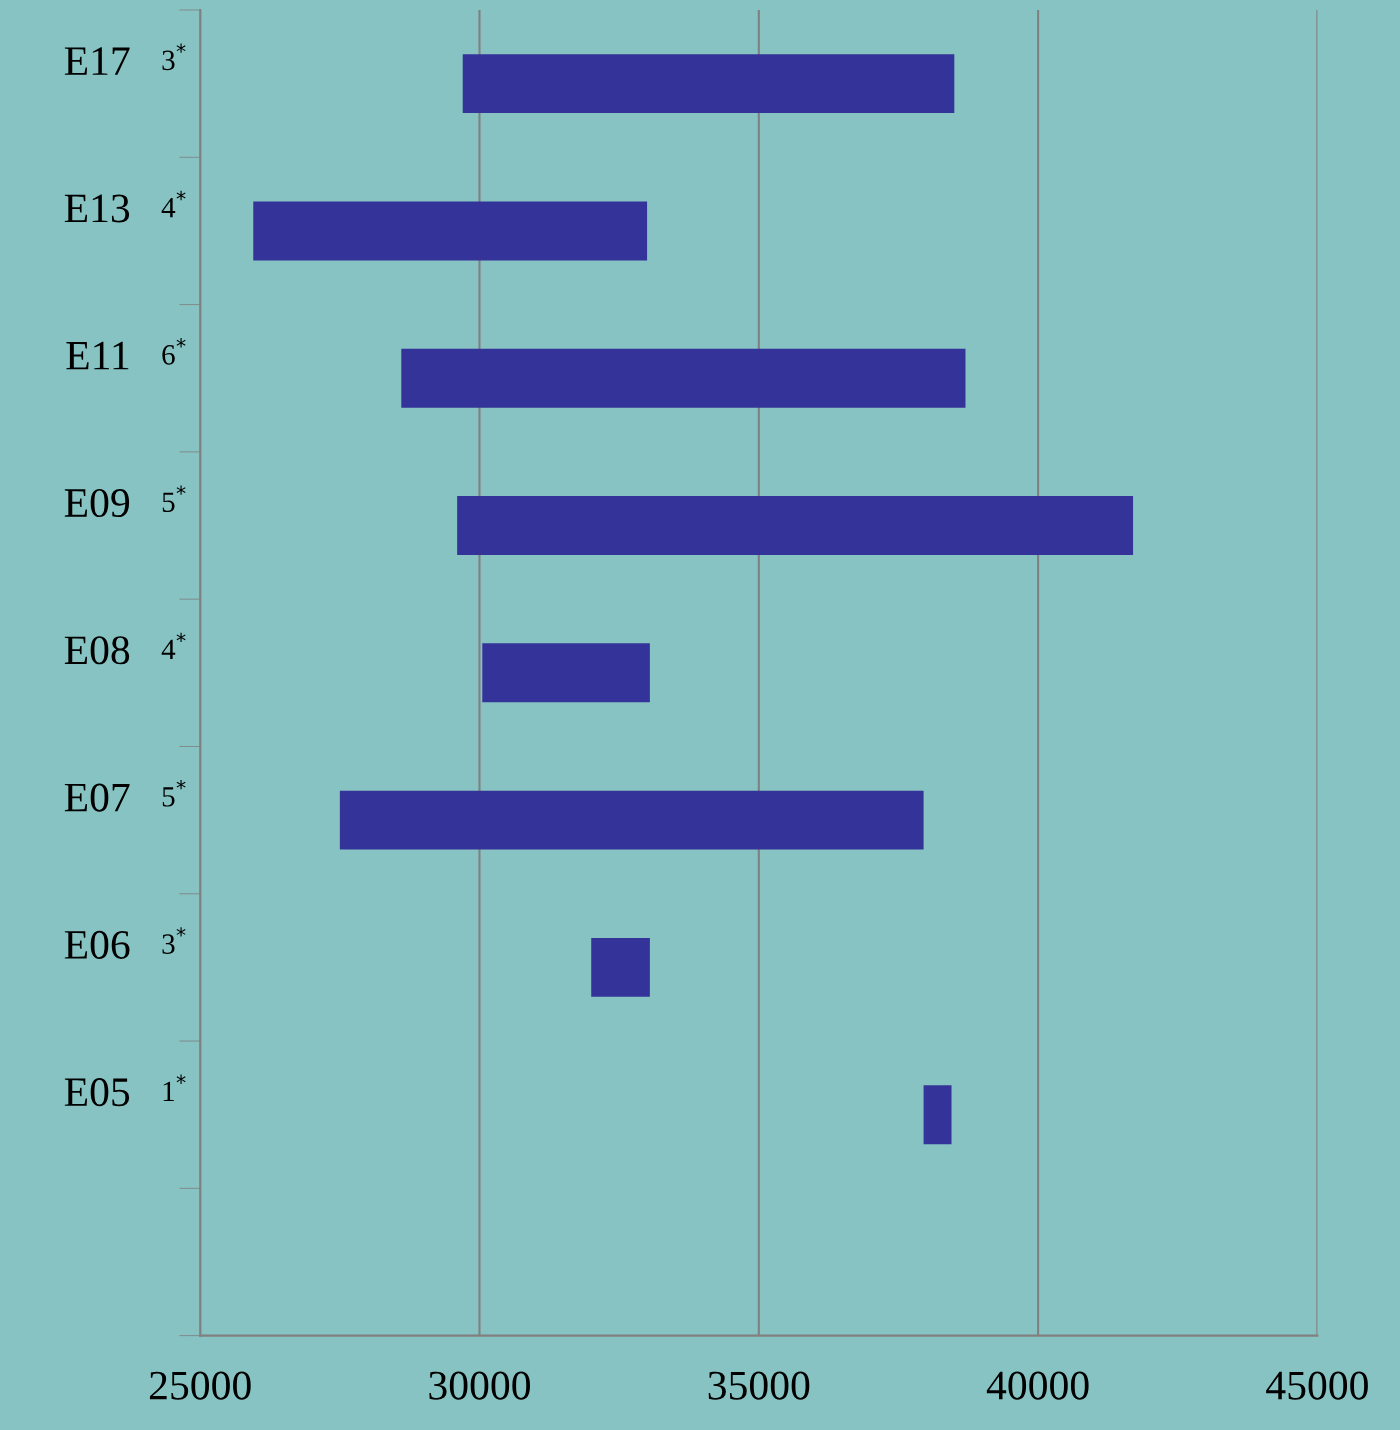 Image resolution: width=1400 pixels, height=1430 pixels. What do you see at coordinates (1037, 1385) in the screenshot?
I see `x-tick-label: 40000` at bounding box center [1037, 1385].